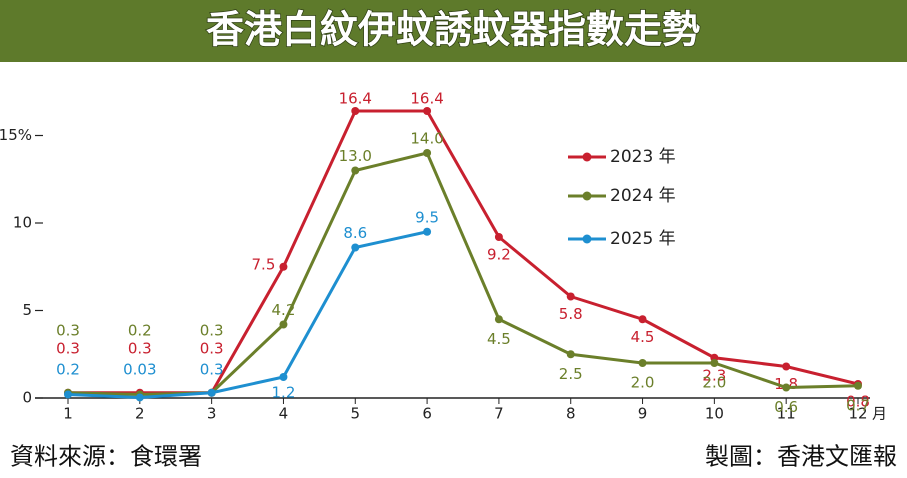 This screenshot has height=478, width=907. What do you see at coordinates (858, 402) in the screenshot?
I see `data-label: 0.8` at bounding box center [858, 402].